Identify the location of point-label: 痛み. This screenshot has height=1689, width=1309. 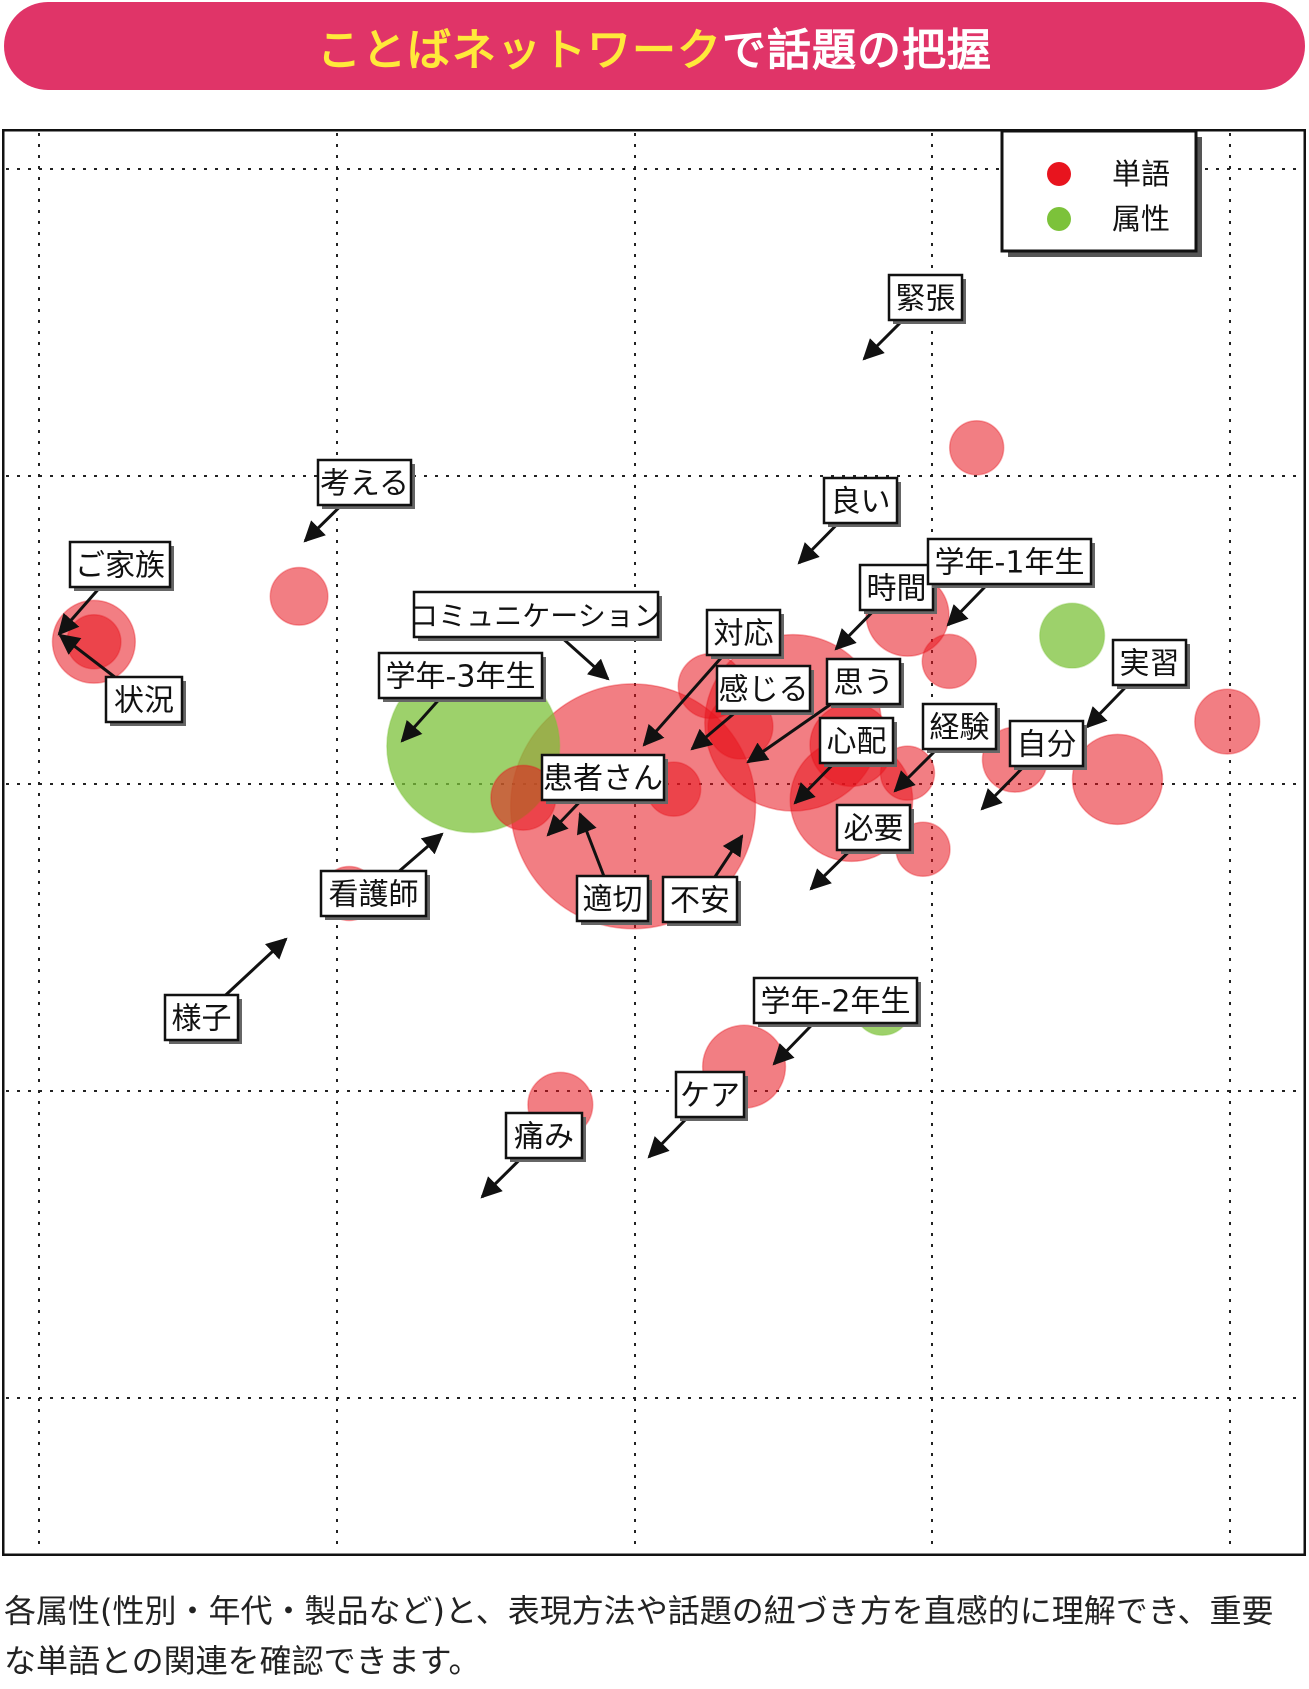
(544, 1137).